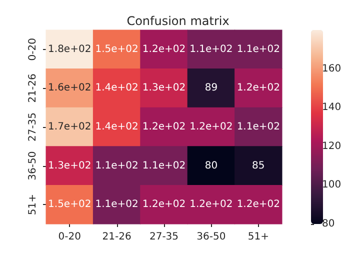 Image resolution: width=352 pixels, height=264 pixels. What do you see at coordinates (69, 237) in the screenshot?
I see `x-tick-label: 0-20` at bounding box center [69, 237].